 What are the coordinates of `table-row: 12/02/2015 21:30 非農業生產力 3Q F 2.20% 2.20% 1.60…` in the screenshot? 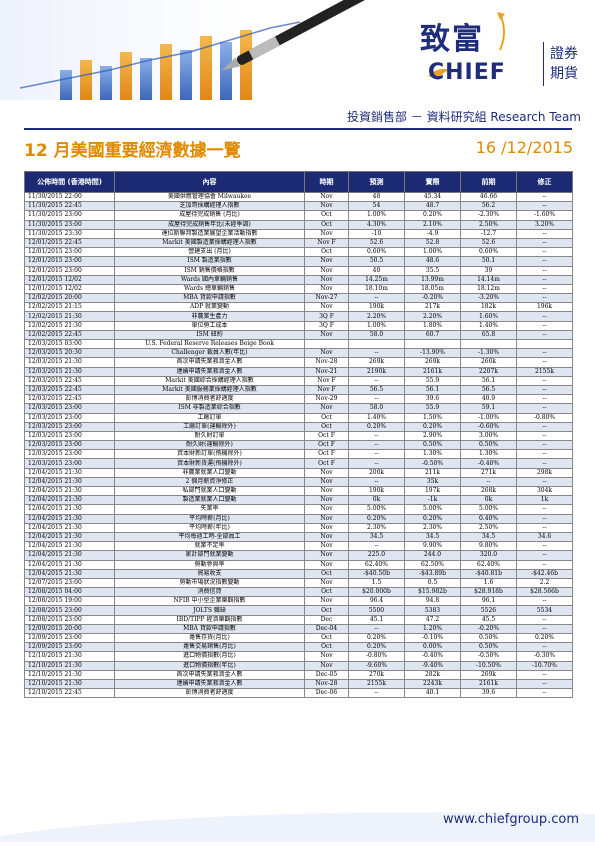 It's located at (298, 316).